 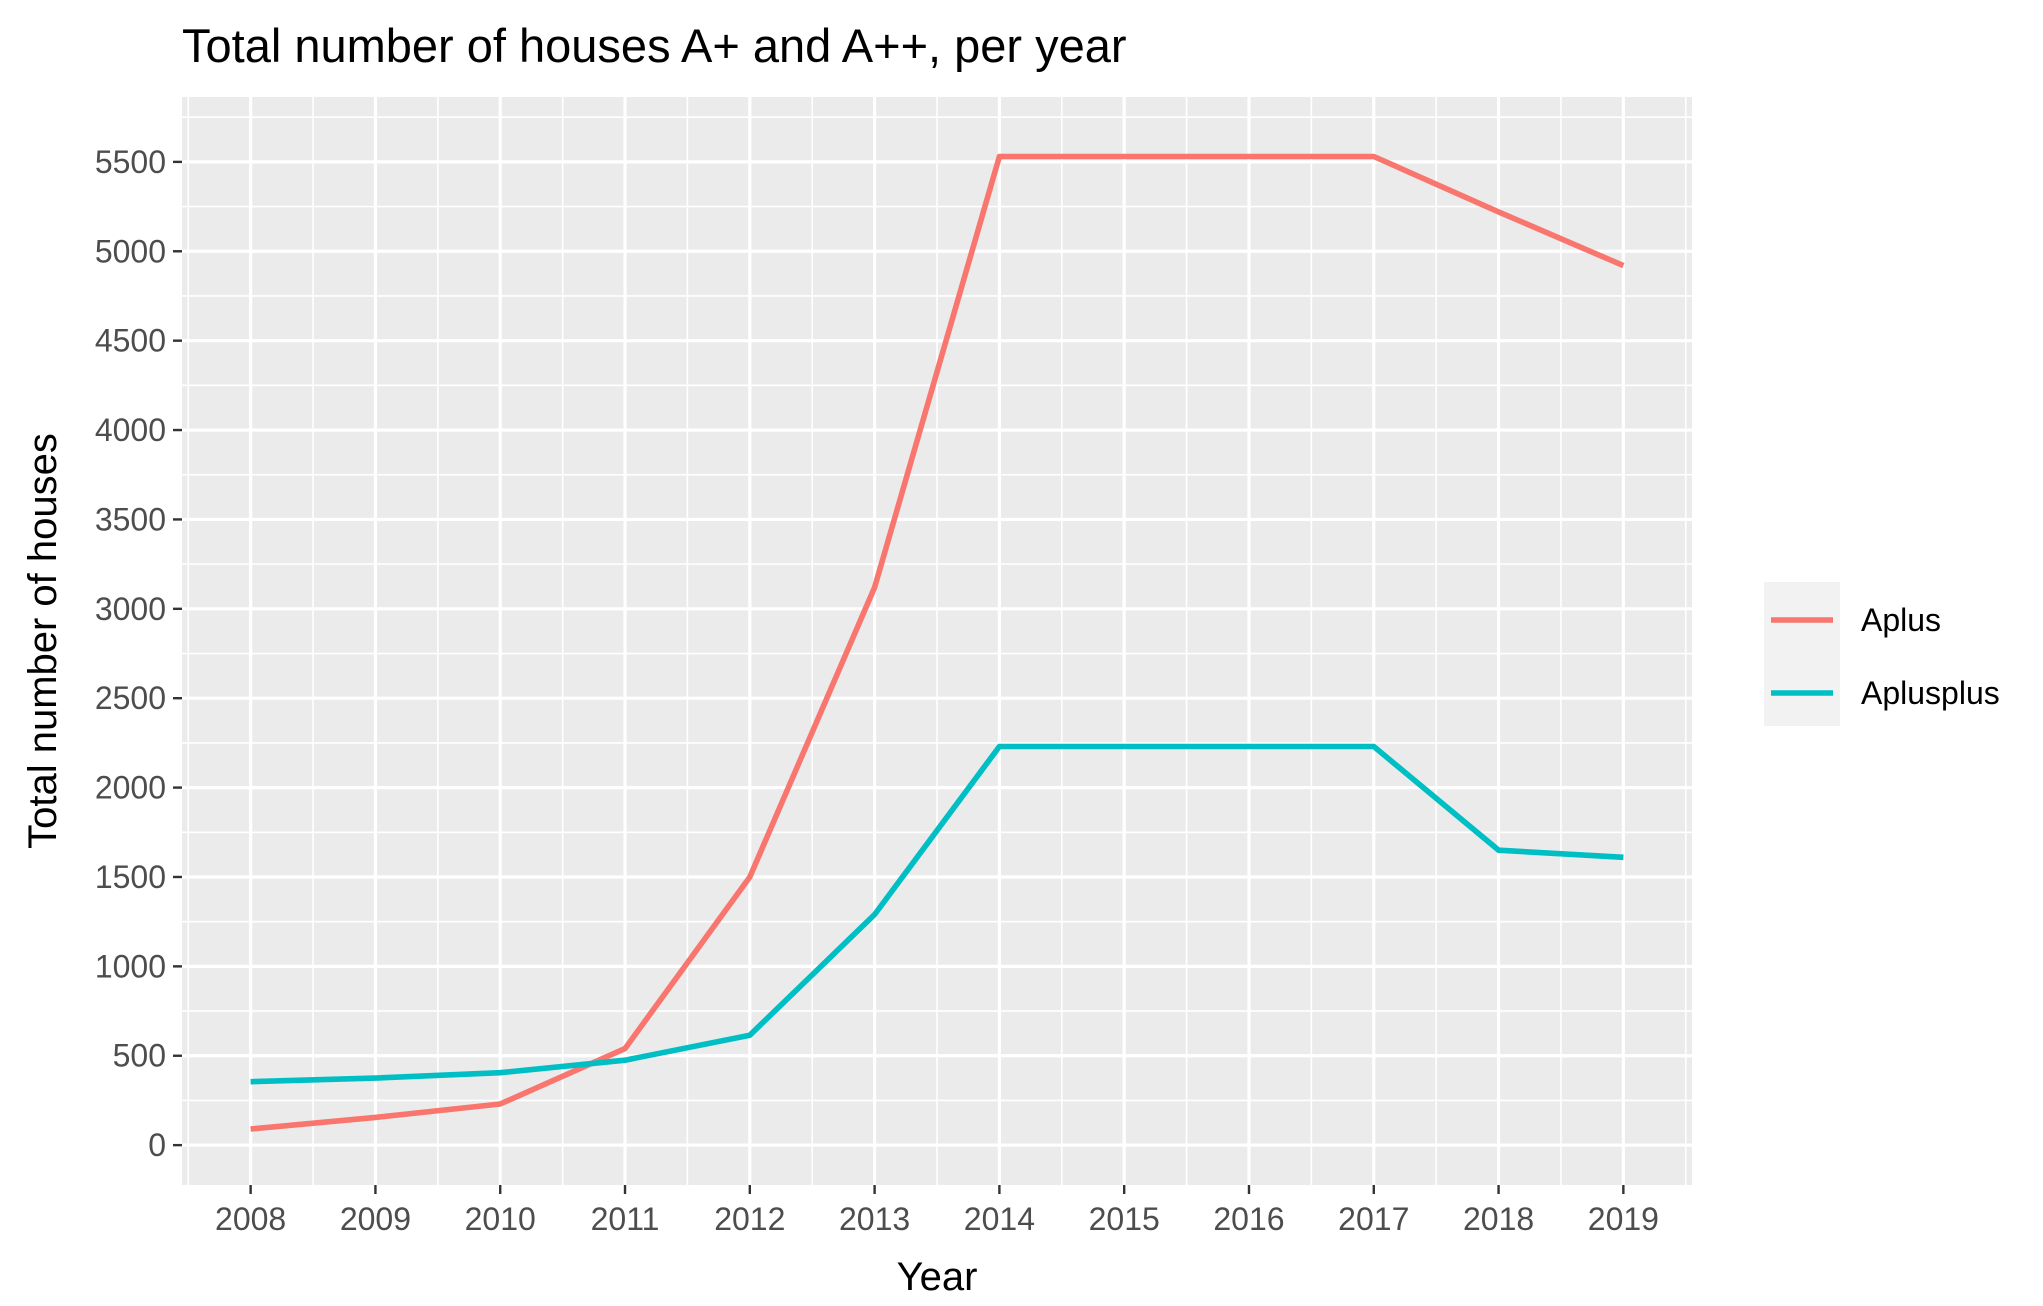 I want to click on legend-background, so click(x=1802, y=654).